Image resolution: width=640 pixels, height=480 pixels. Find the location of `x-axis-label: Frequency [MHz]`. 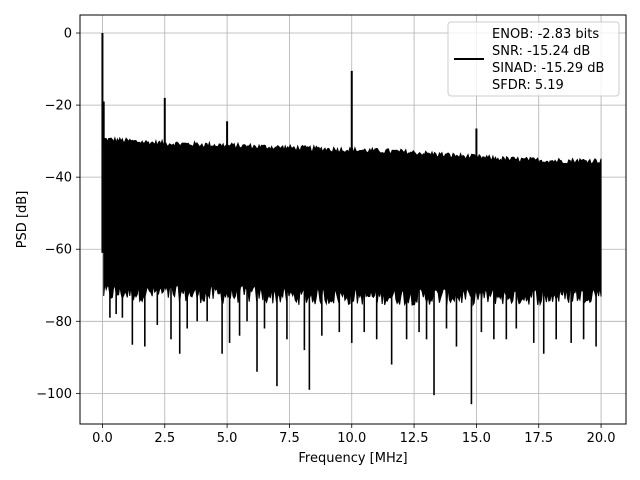

x-axis-label: Frequency [MHz] is located at coordinates (352, 458).